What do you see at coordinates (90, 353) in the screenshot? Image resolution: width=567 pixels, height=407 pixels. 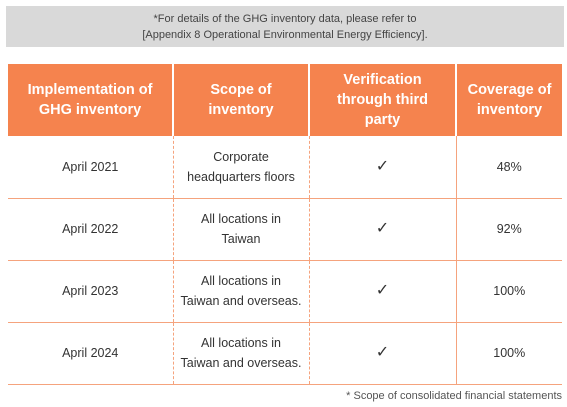 I see `implementation-date: April 2024` at bounding box center [90, 353].